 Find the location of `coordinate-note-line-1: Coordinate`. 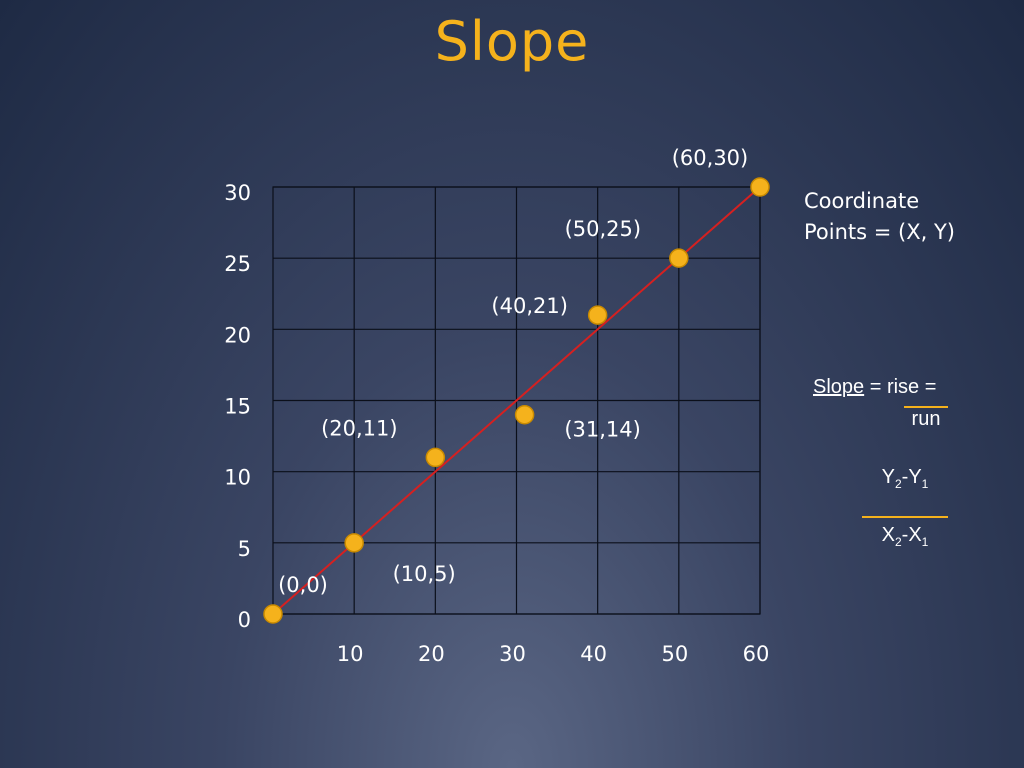

coordinate-note-line-1: Coordinate is located at coordinates (862, 201).